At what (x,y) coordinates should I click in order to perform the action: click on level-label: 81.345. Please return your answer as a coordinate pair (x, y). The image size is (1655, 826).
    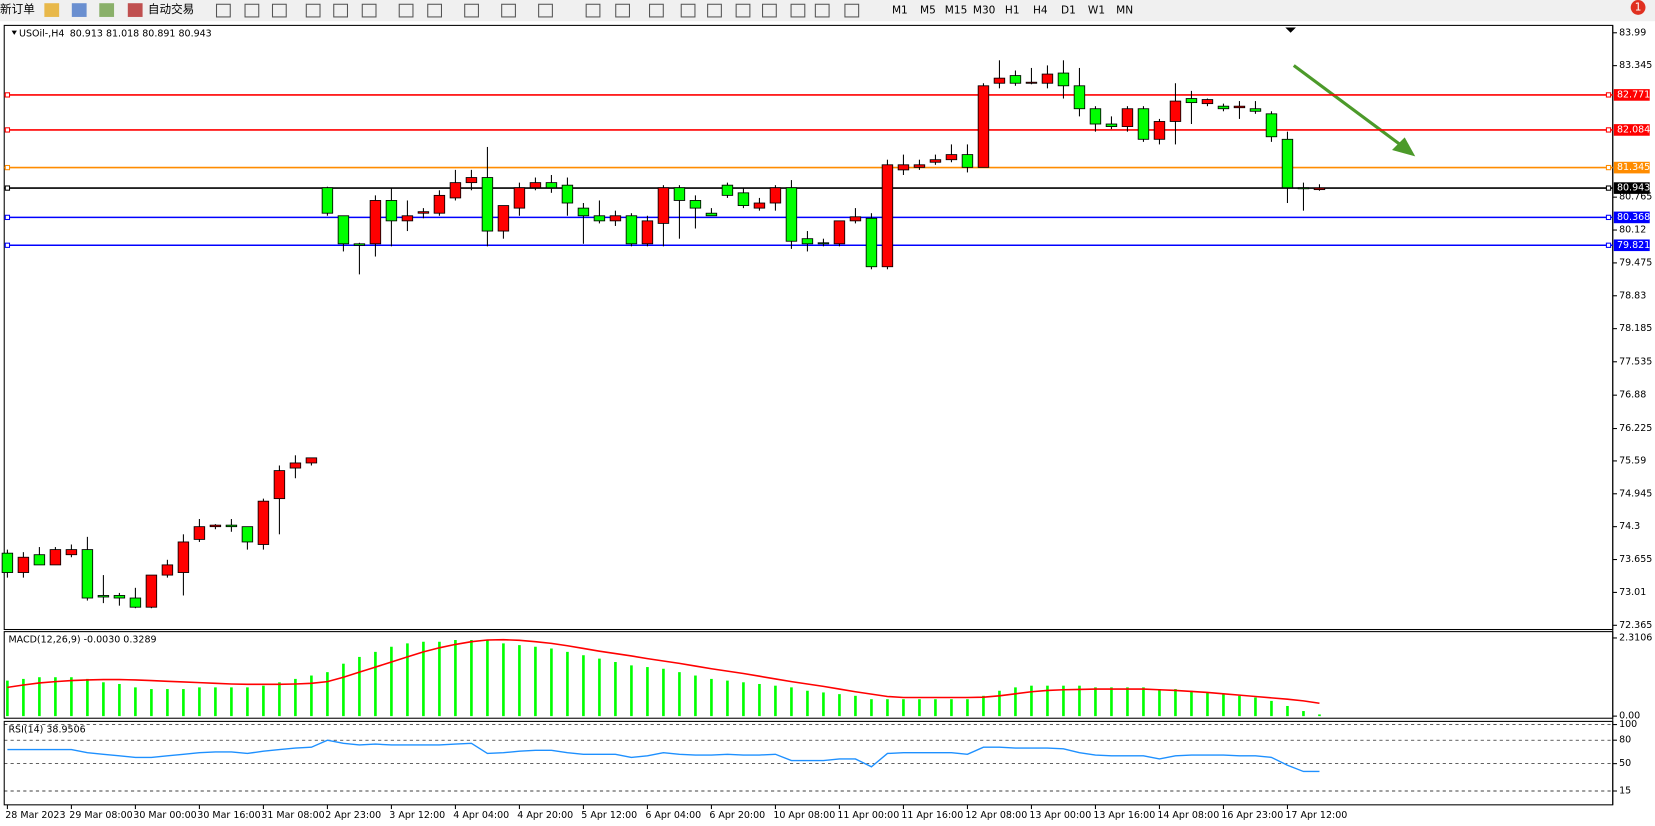
    Looking at the image, I should click on (1633, 167).